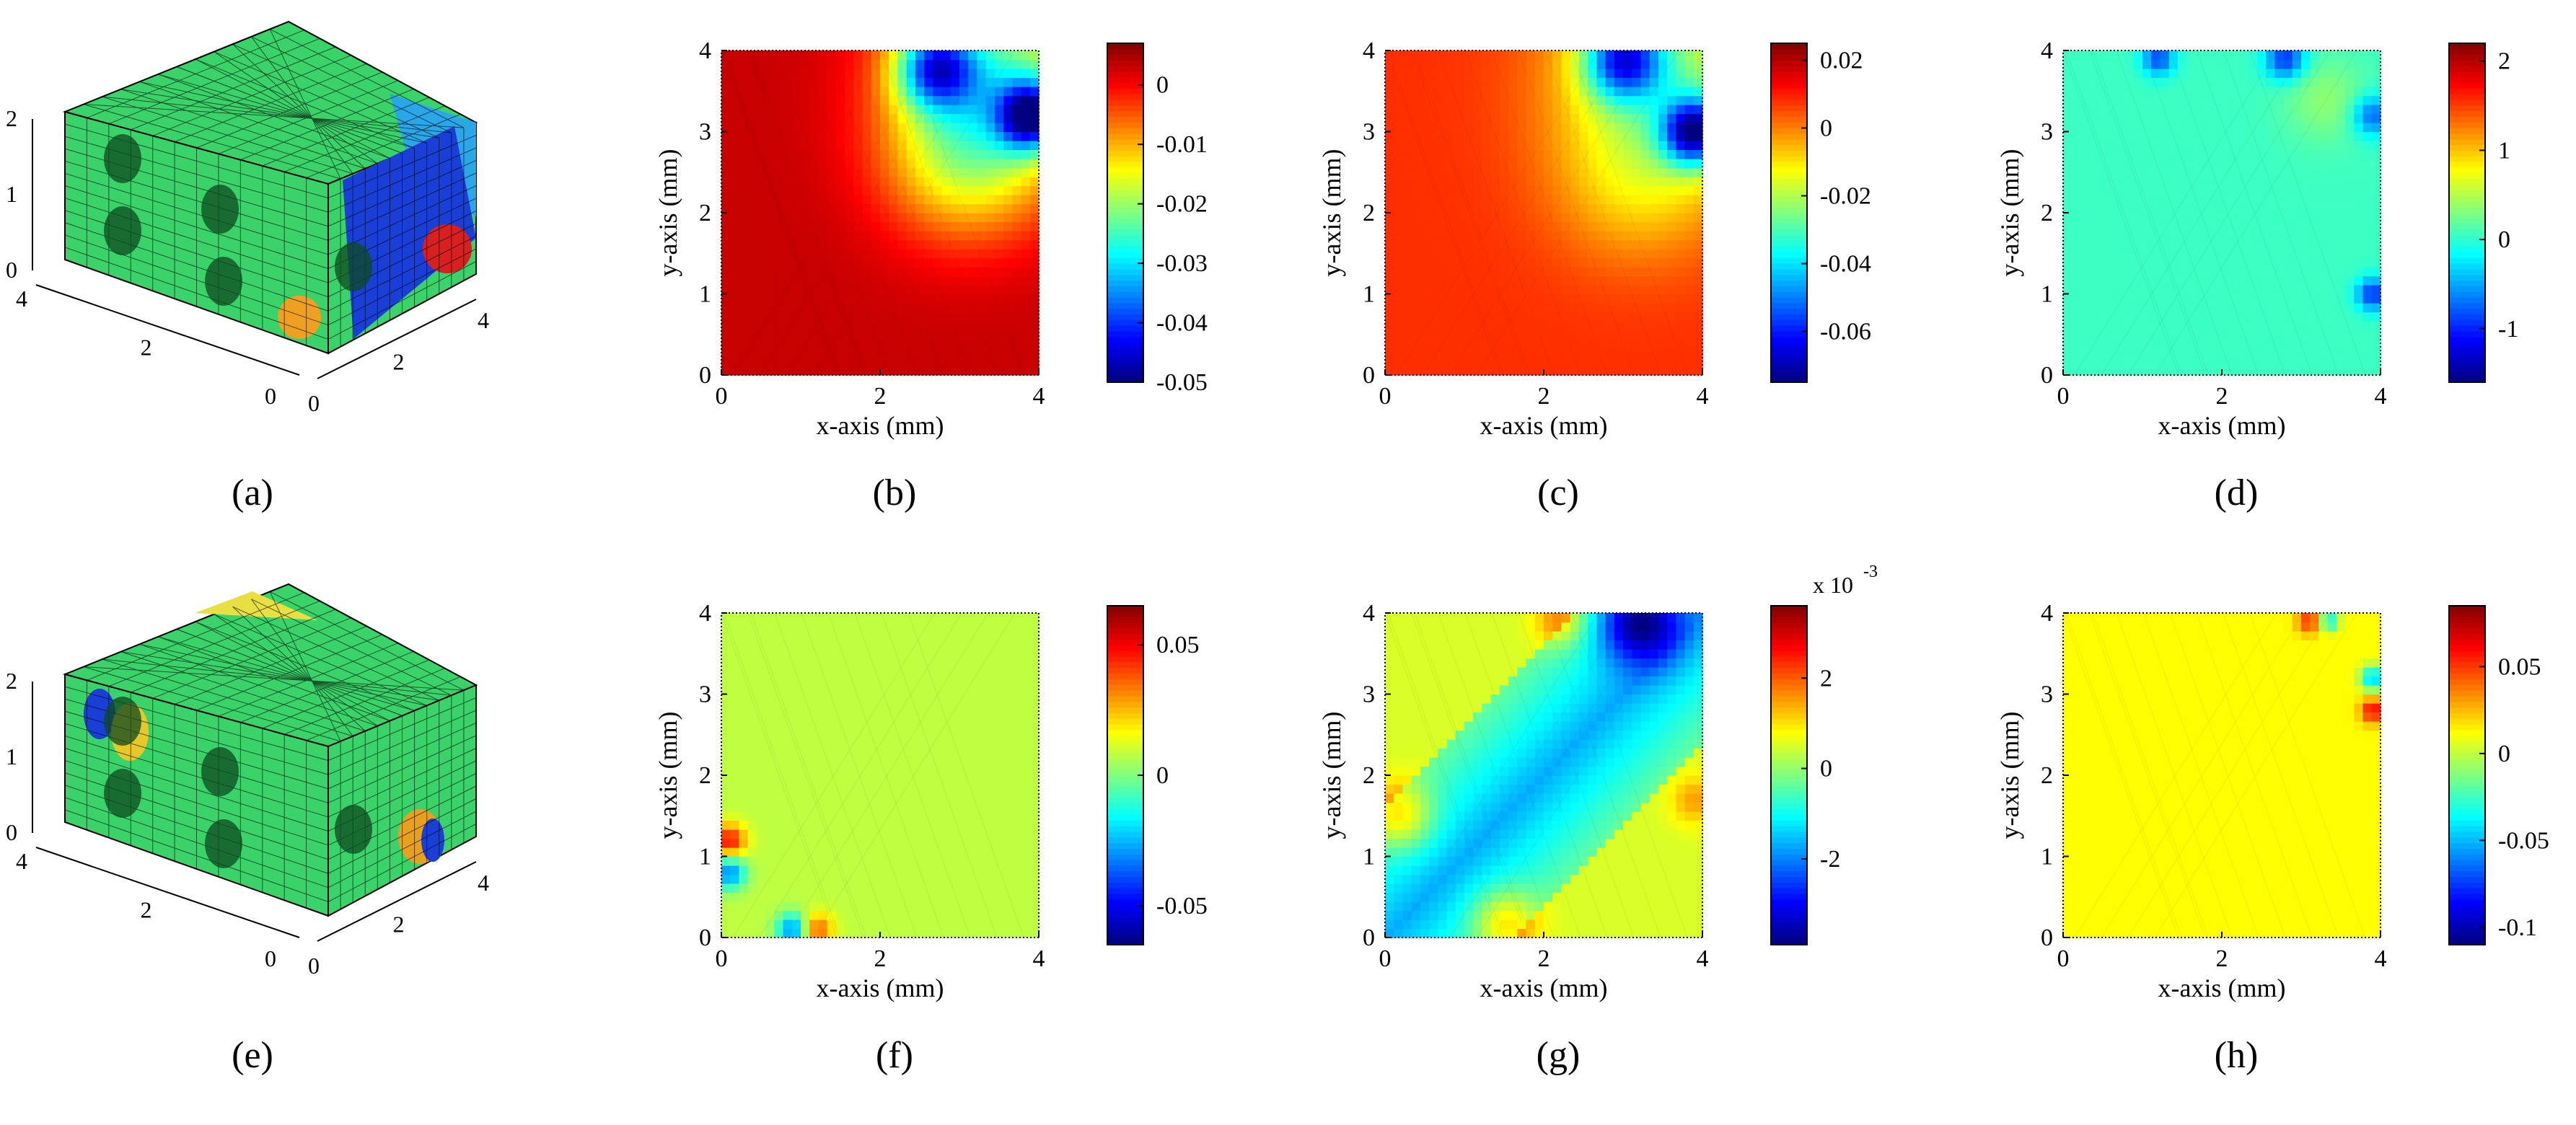 This screenshot has height=1125, width=2576. What do you see at coordinates (832, 213) in the screenshot?
I see `mesh-line` at bounding box center [832, 213].